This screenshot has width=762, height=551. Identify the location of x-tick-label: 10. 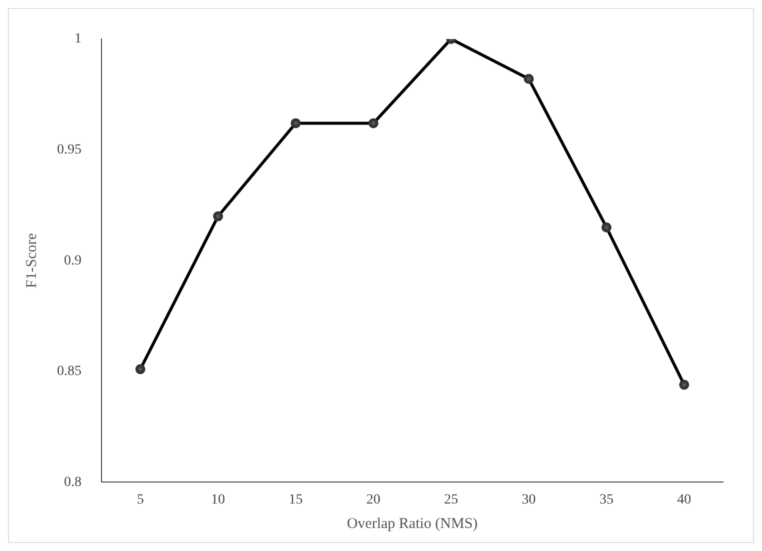
(218, 500).